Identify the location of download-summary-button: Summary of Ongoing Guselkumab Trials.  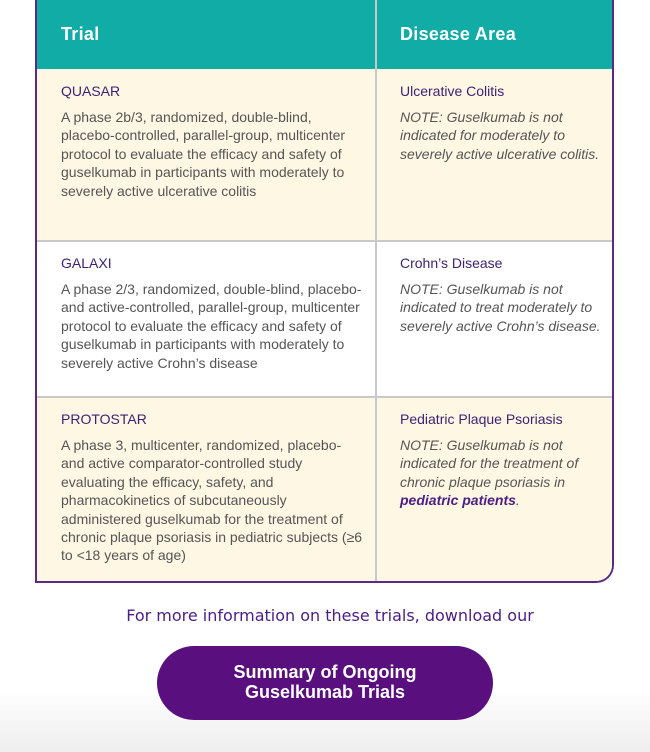
(325, 683).